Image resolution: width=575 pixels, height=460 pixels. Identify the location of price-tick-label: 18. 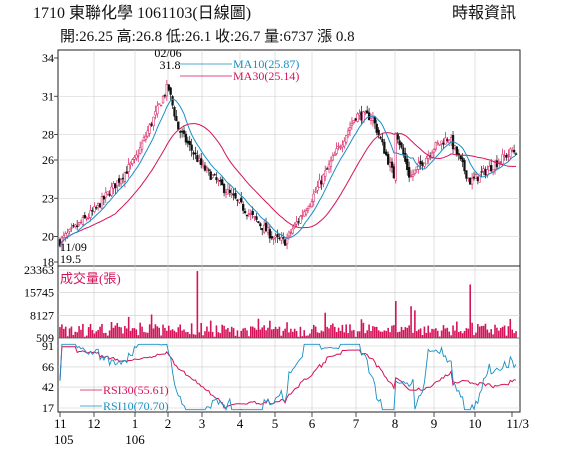
(48, 262).